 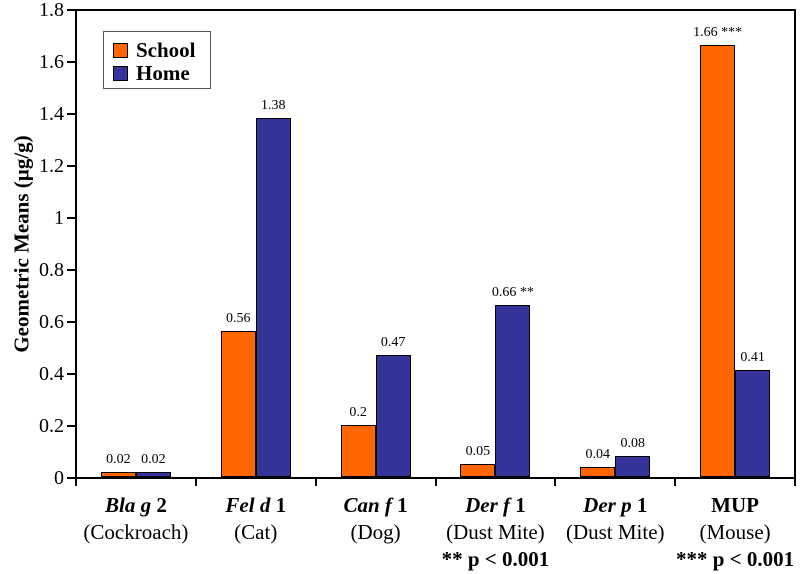 I want to click on category-sci-name: MUP, so click(x=735, y=505).